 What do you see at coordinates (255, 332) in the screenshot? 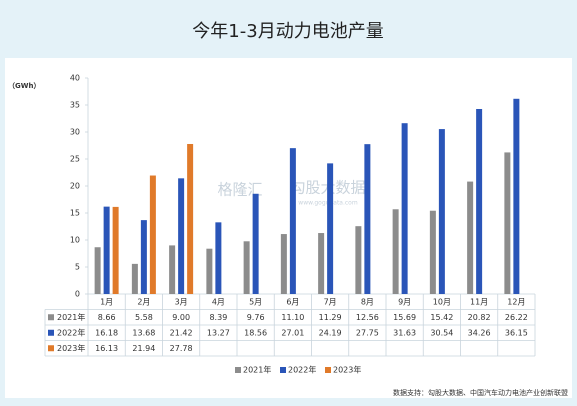
I see `table-value: 18.56` at bounding box center [255, 332].